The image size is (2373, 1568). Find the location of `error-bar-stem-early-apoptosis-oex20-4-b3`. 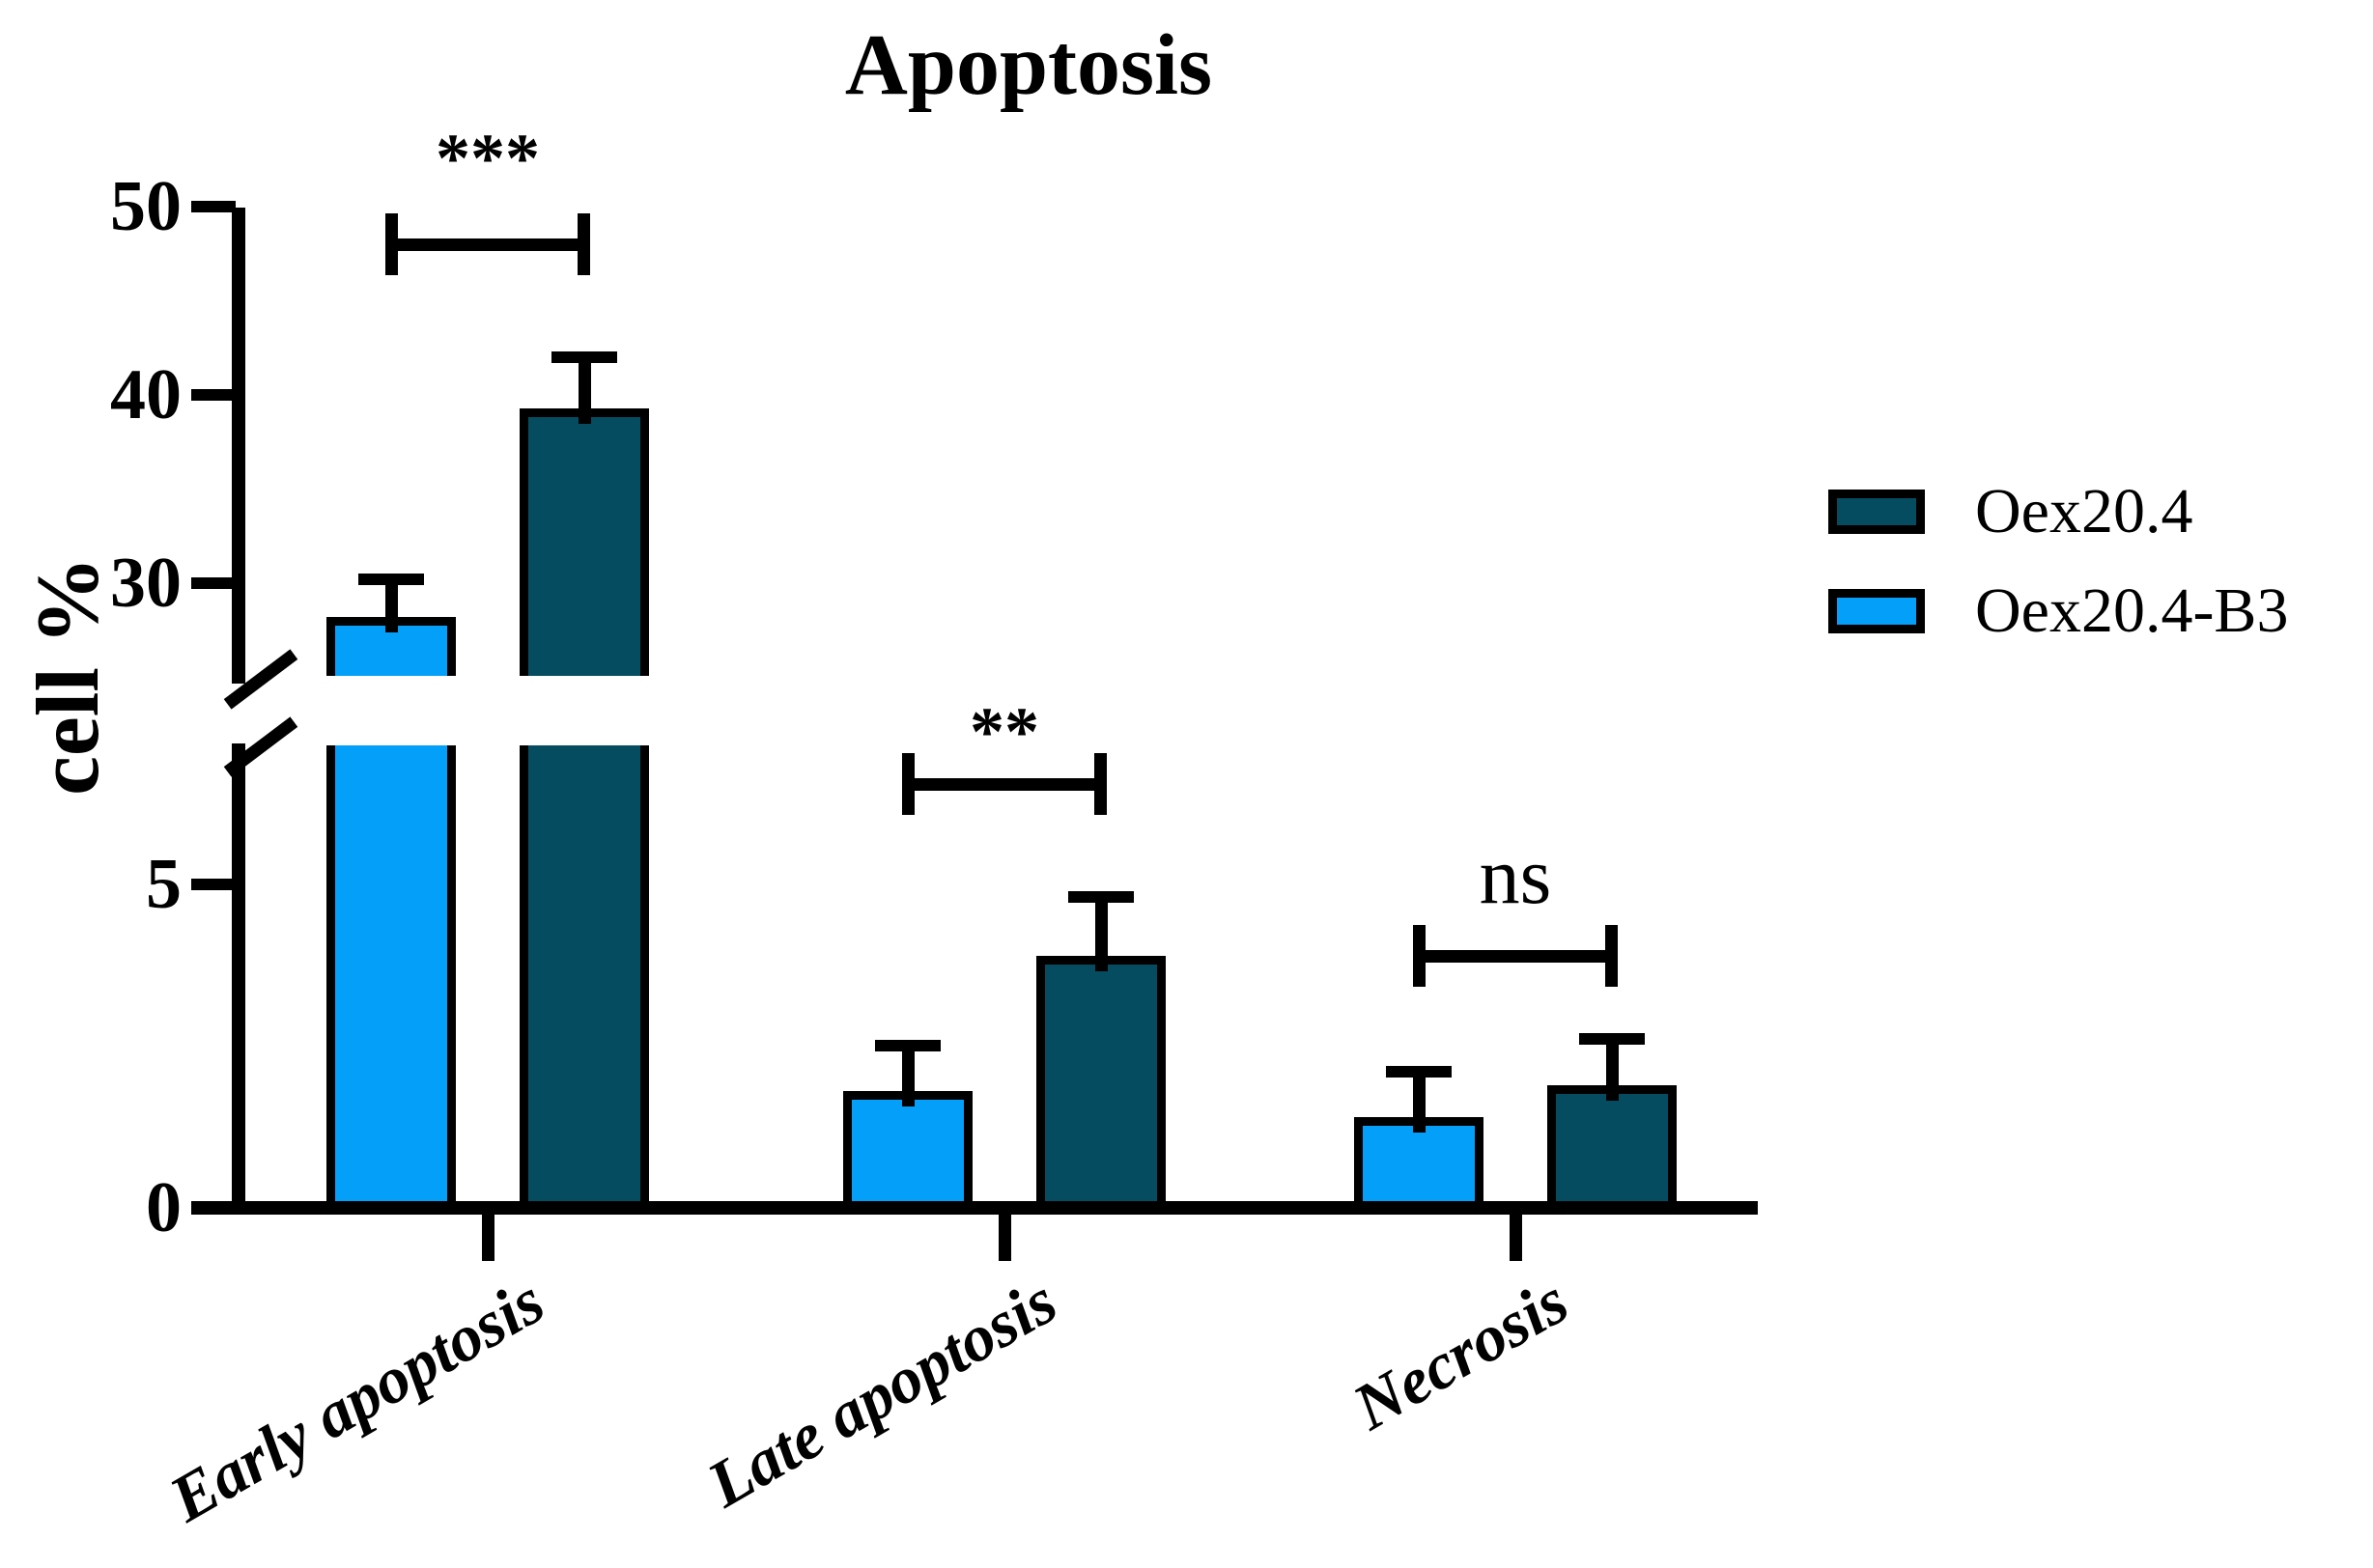

error-bar-stem-early-apoptosis-oex20-4-b3 is located at coordinates (391, 605).